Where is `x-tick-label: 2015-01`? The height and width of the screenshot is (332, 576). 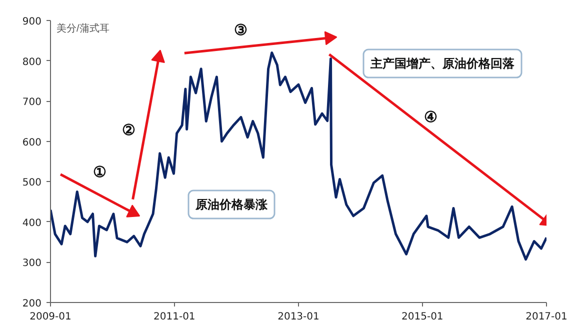
x-tick-label: 2015-01 is located at coordinates (423, 317).